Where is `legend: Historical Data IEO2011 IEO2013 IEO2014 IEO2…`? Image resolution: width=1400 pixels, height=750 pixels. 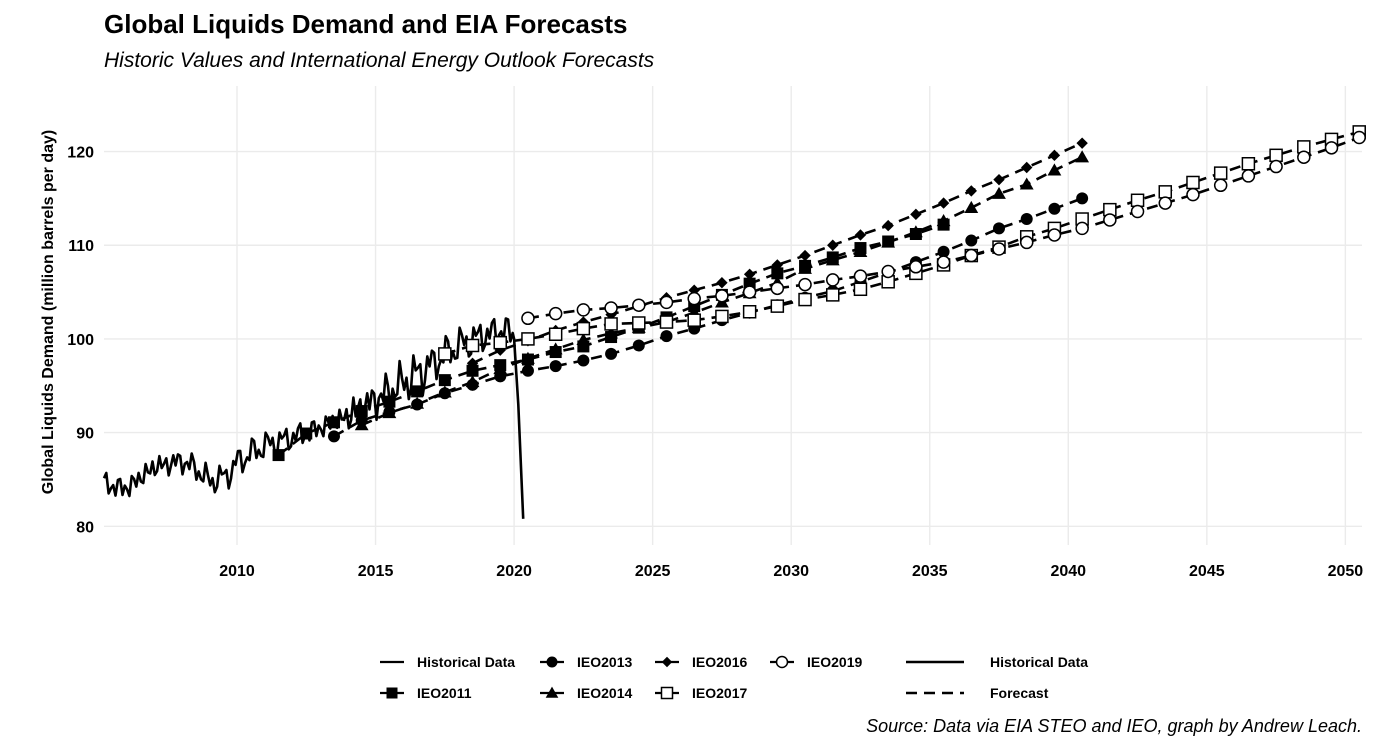 legend: Historical Data IEO2011 IEO2013 IEO2014 IEO2… is located at coordinates (734, 677).